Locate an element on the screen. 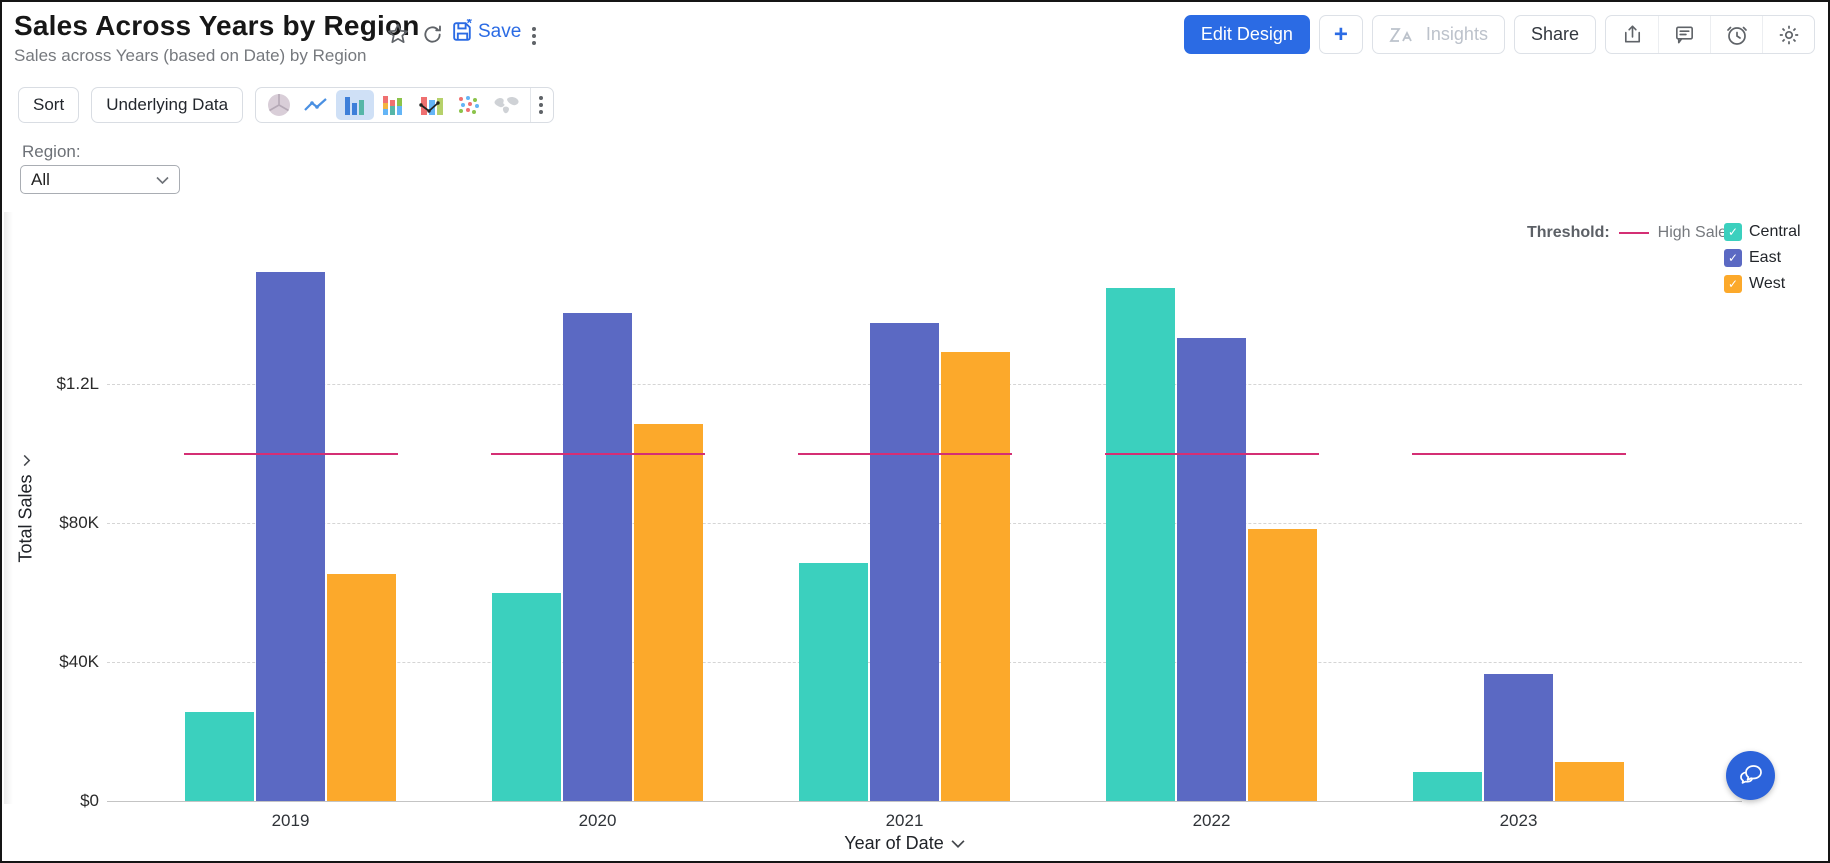 The image size is (1830, 863). bar-west-2022 is located at coordinates (1282, 664).